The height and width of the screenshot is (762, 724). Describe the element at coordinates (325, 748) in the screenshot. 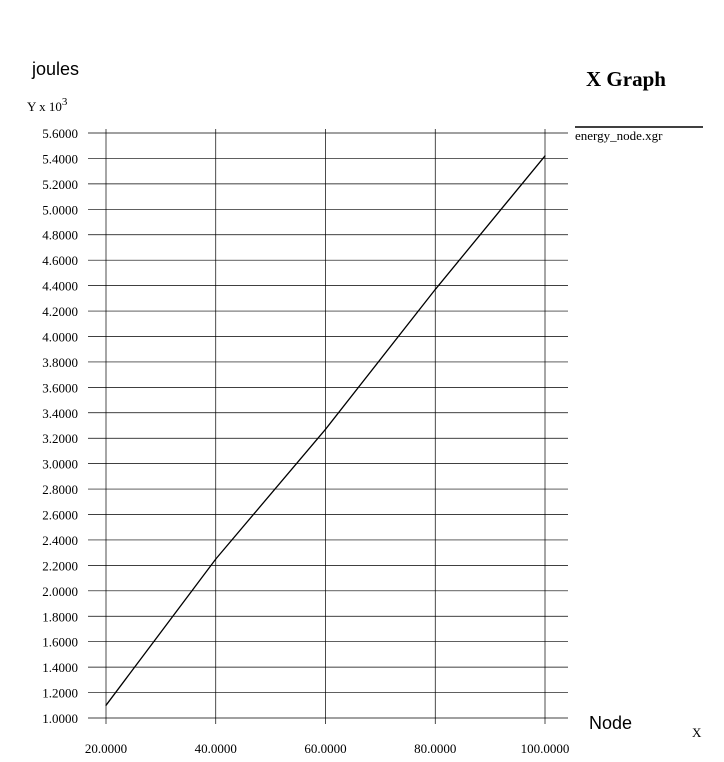

I see `x-tick-label: 60.0000` at that location.